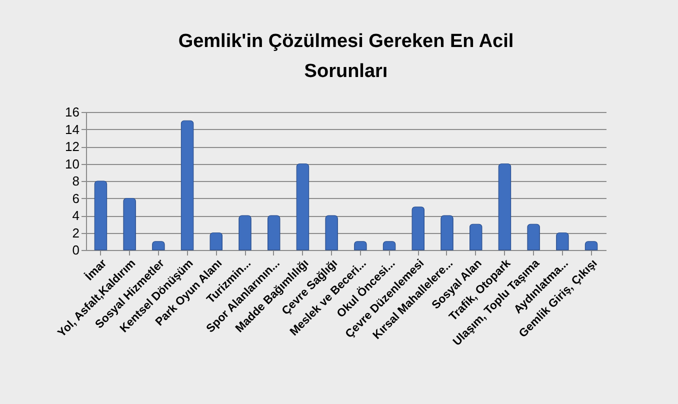  I want to click on y-tick-label: 8, so click(76, 181).